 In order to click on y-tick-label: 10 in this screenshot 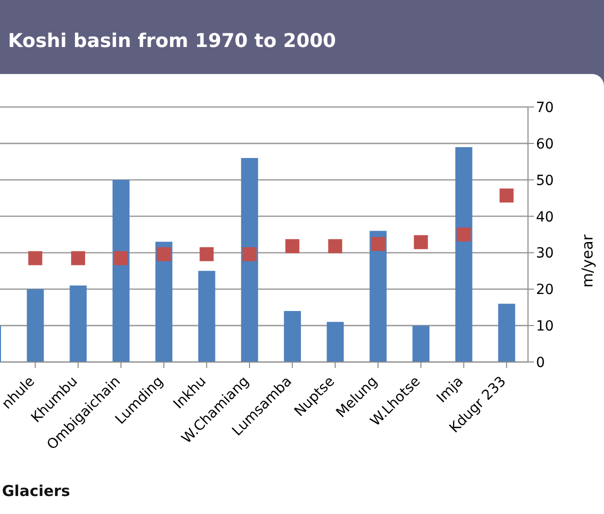, I will do `click(545, 326)`.